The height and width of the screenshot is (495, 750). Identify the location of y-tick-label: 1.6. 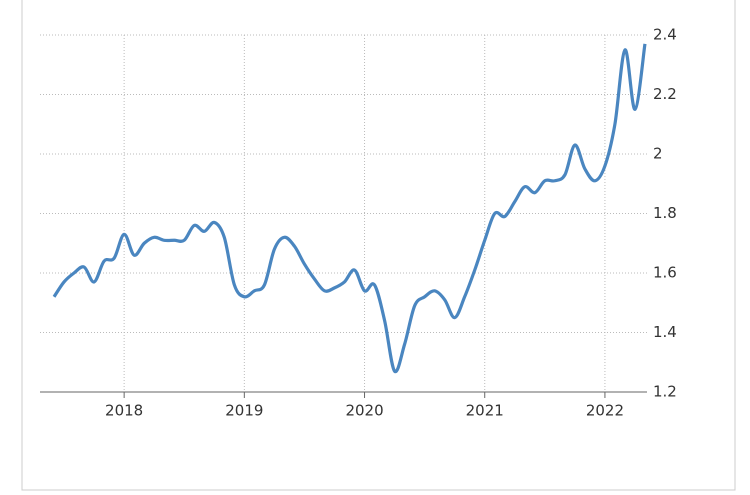
(665, 273).